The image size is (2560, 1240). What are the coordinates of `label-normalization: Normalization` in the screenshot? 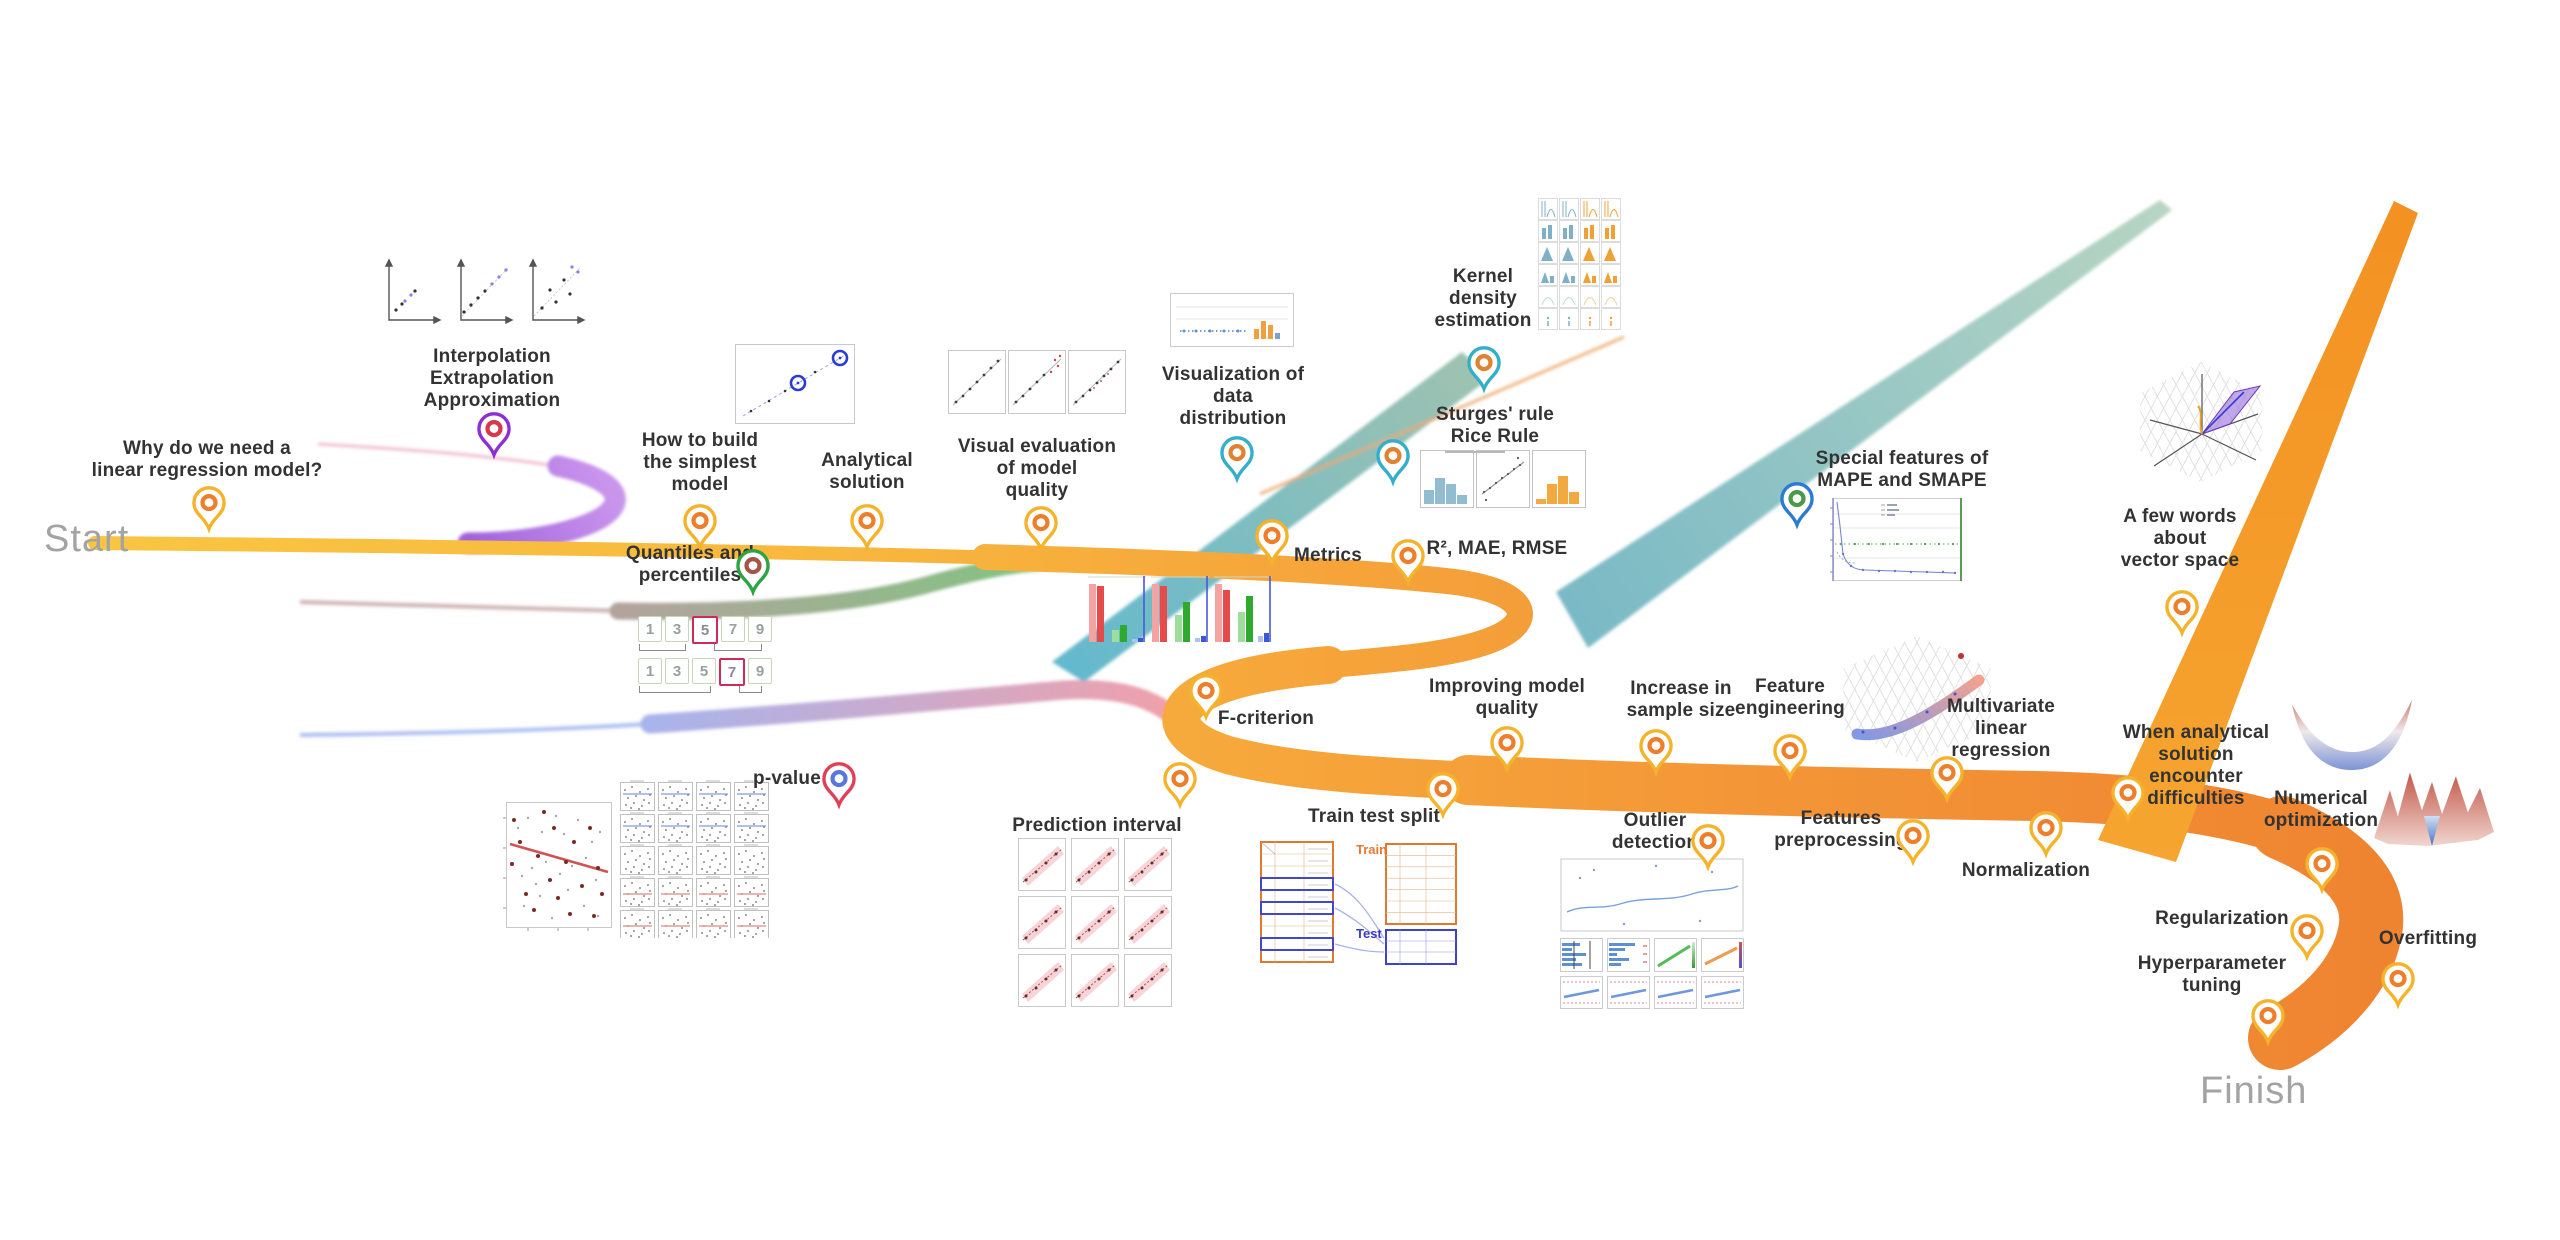 It's located at (2026, 870).